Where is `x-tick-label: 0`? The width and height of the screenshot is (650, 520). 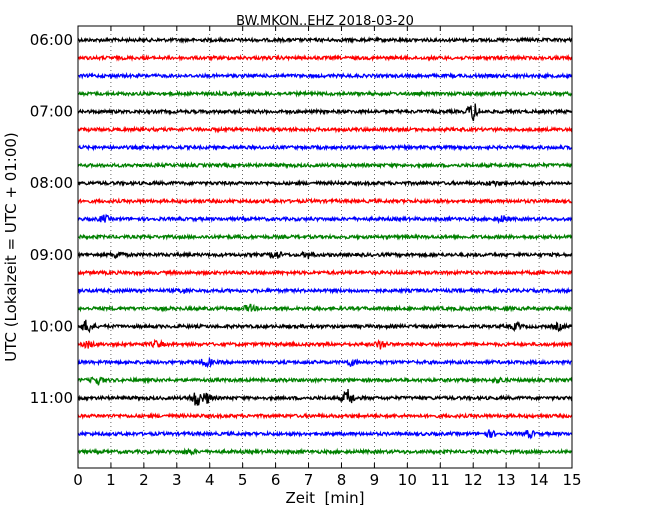
x-tick-label: 0 is located at coordinates (78, 480).